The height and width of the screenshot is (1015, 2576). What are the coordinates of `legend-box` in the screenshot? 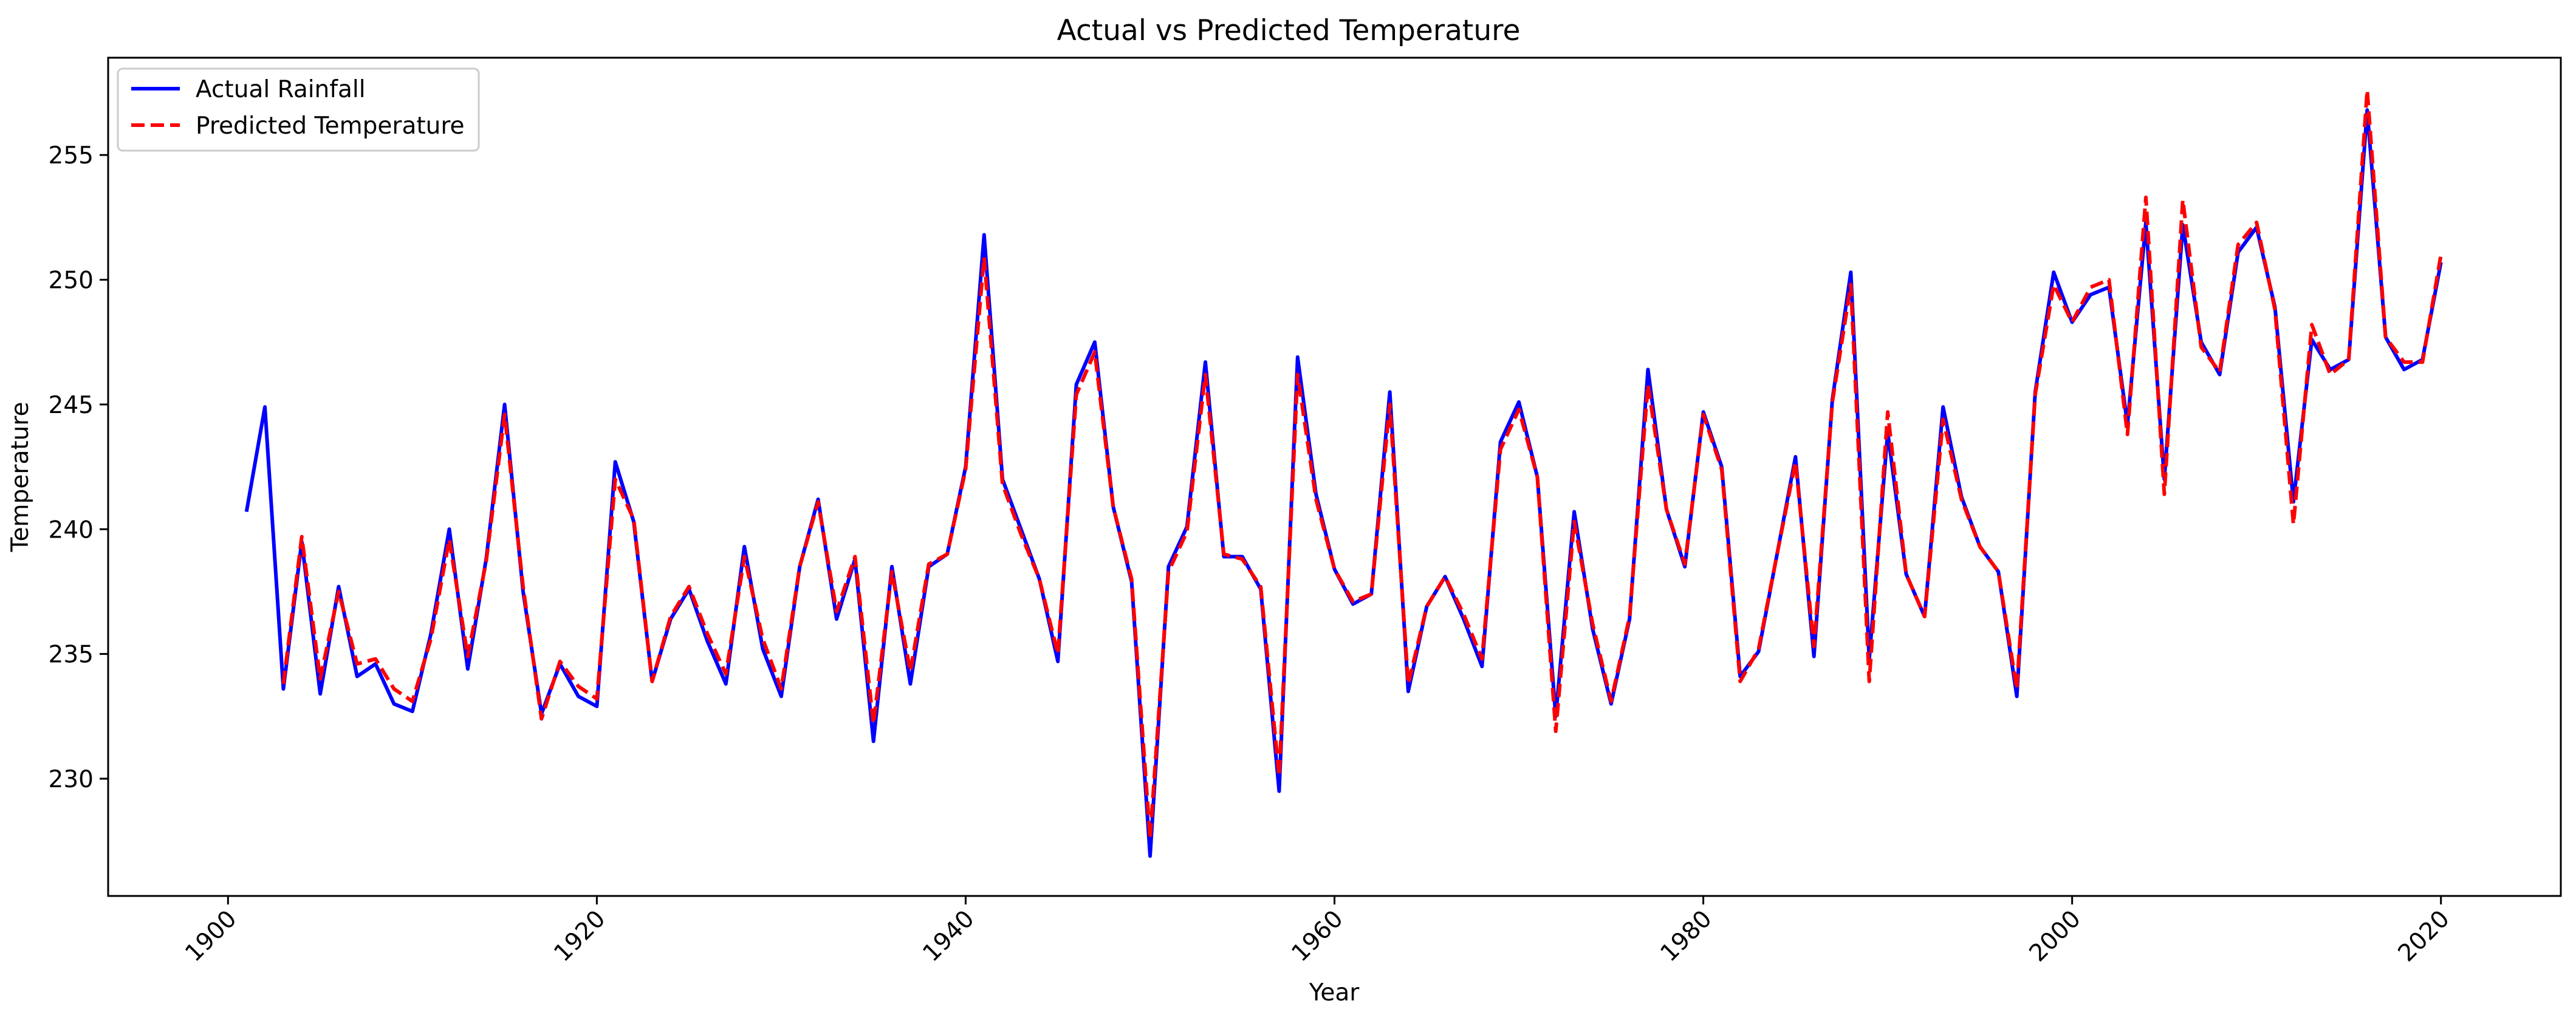 It's located at (298, 109).